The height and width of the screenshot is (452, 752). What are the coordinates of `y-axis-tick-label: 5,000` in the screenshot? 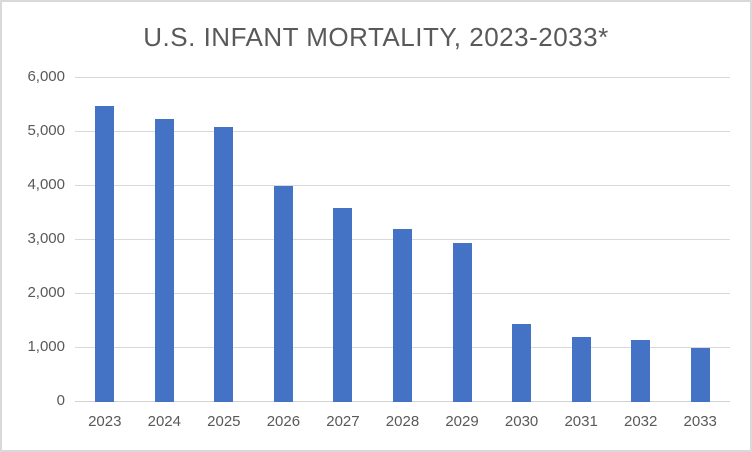 It's located at (46, 130).